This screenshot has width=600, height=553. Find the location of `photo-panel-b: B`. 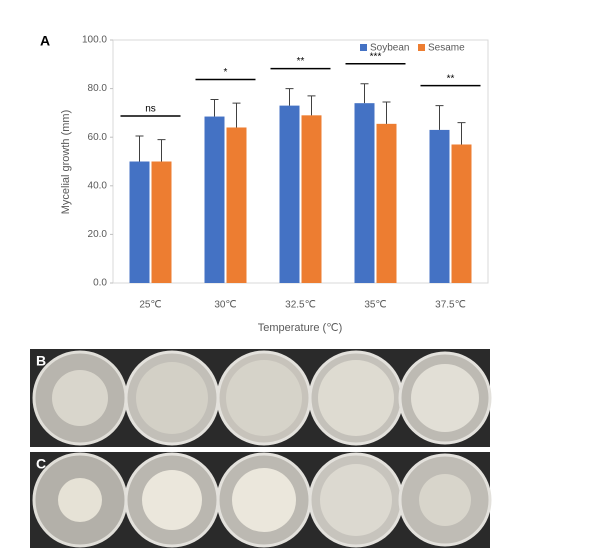

photo-panel-b: B is located at coordinates (261, 398).